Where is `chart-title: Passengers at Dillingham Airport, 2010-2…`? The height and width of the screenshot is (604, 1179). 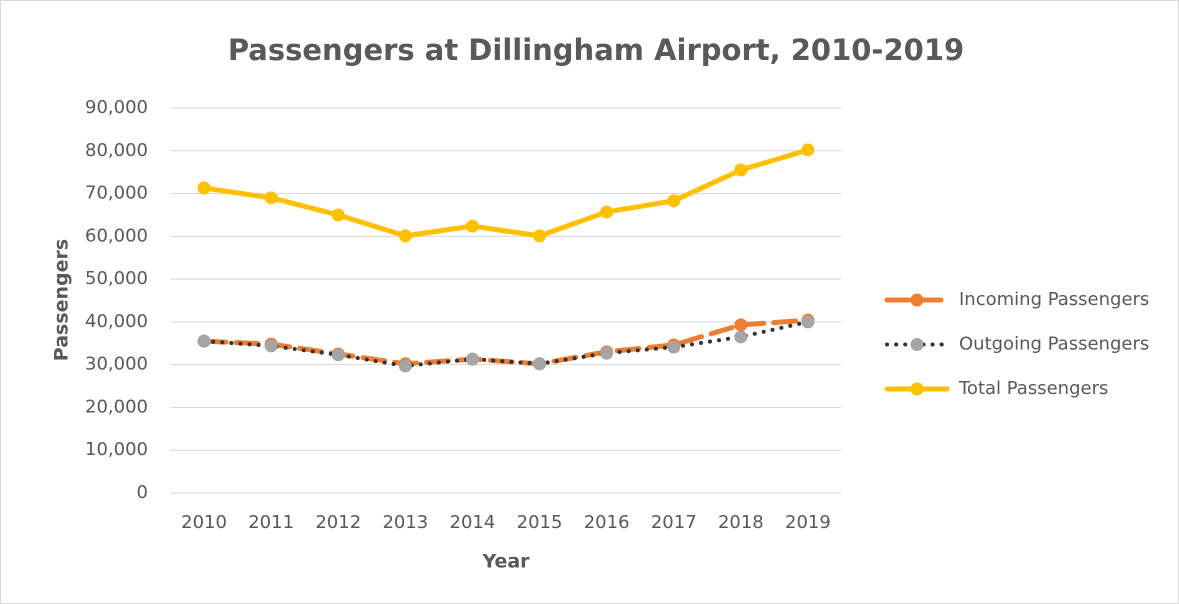
chart-title: Passengers at Dillingham Airport, 2010-2… is located at coordinates (596, 50).